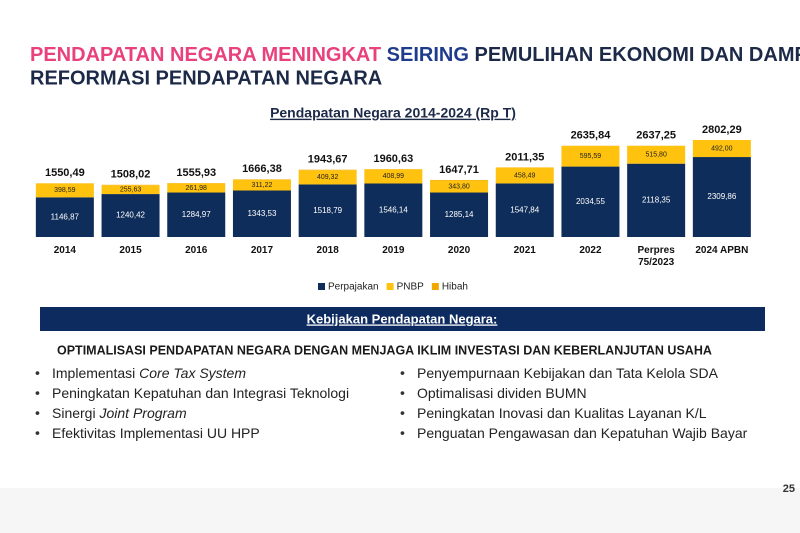 The image size is (800, 533). Describe the element at coordinates (65, 190) in the screenshot. I see `value-label: 398,59` at that location.